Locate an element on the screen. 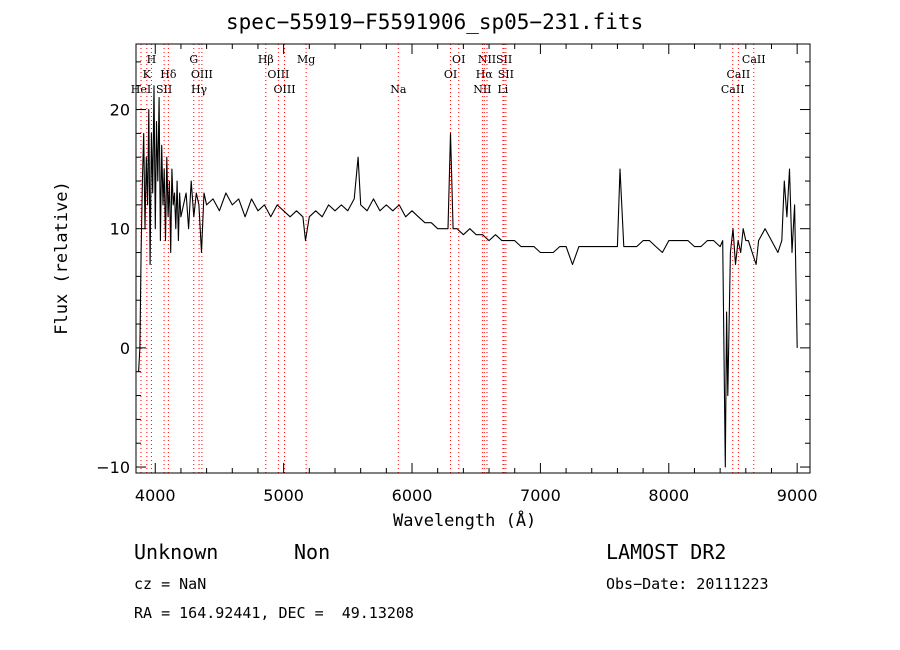 The height and width of the screenshot is (650, 900). line-marker-label-23: CaII is located at coordinates (733, 89).